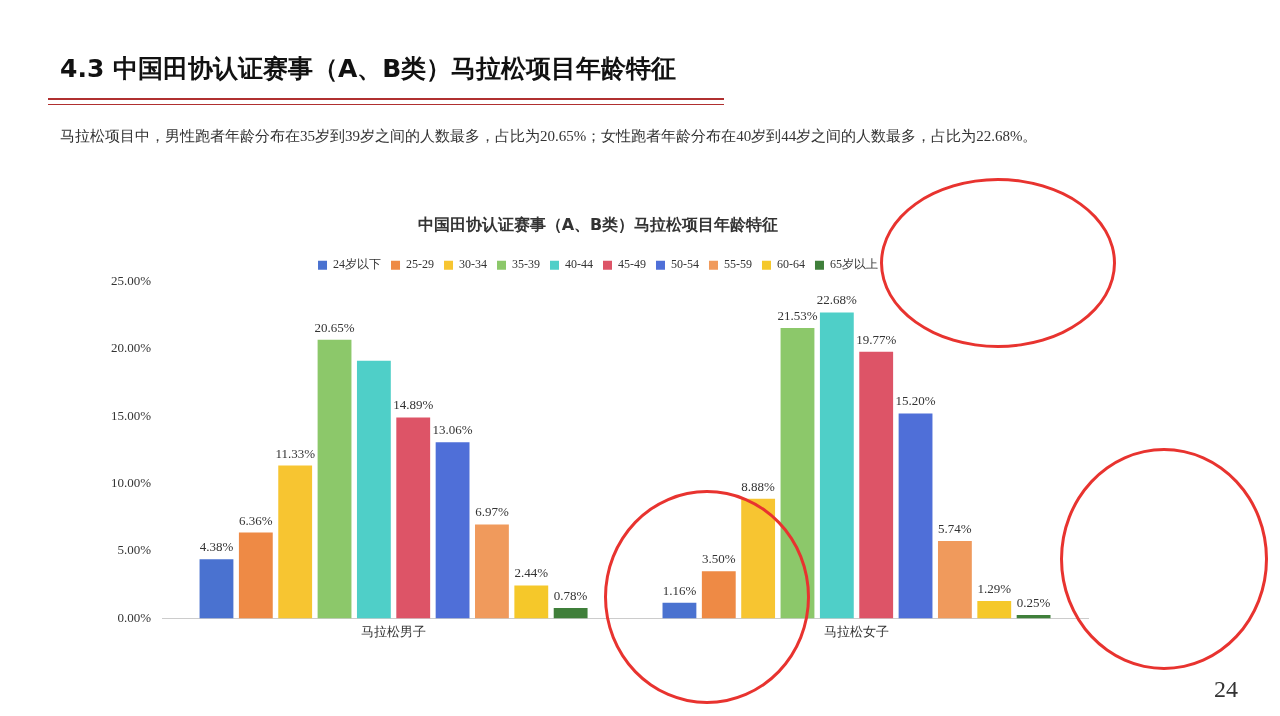  I want to click on y-tick-label: 0.00%, so click(134, 617).